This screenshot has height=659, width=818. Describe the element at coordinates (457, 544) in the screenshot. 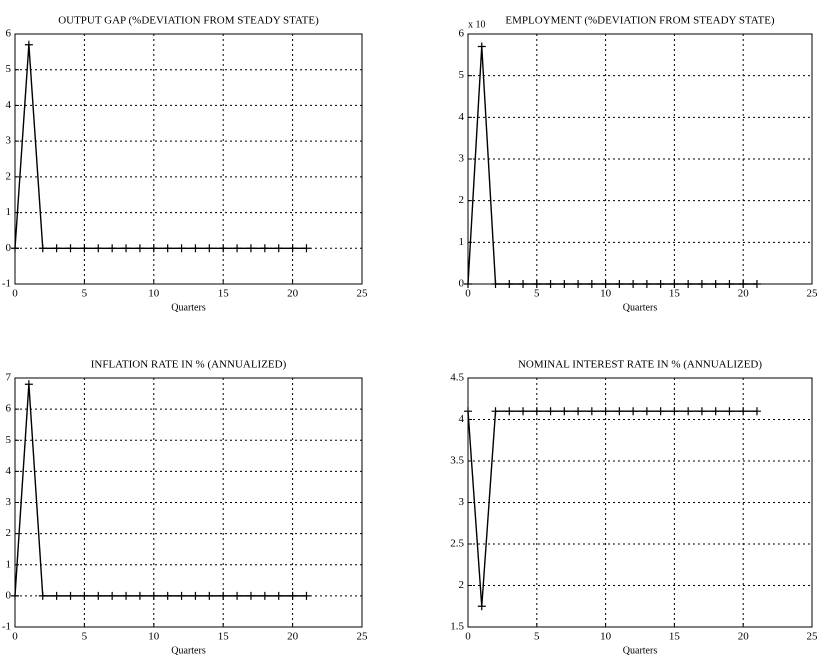

I see `y-tick-label: 2.5` at that location.